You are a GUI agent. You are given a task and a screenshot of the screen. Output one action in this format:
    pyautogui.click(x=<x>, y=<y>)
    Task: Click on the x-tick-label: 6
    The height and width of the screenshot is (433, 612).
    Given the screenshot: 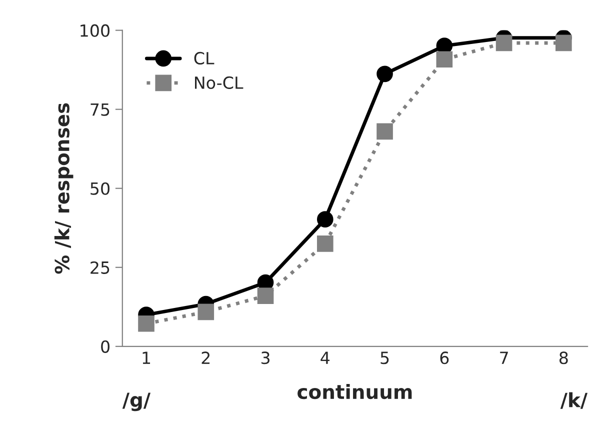 What is the action you would take?
    pyautogui.click(x=444, y=358)
    